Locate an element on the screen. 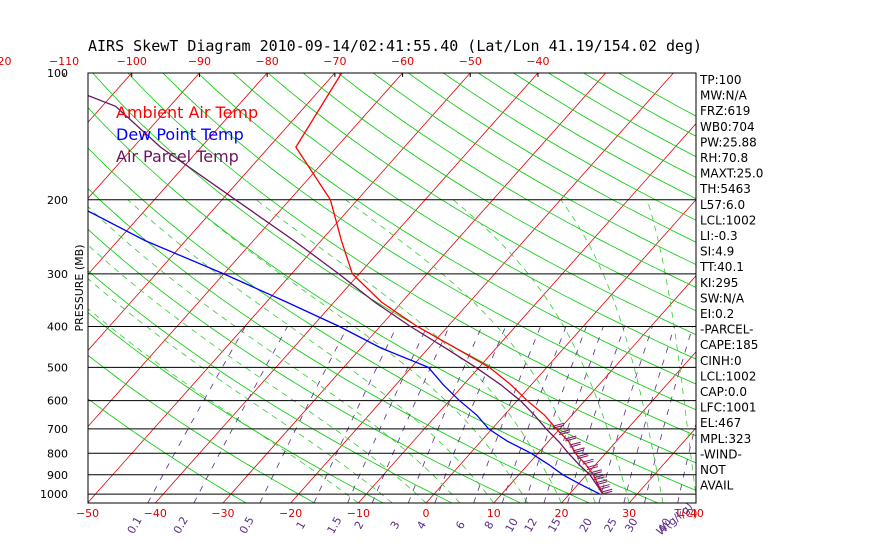 The height and width of the screenshot is (560, 870). pressure-tick-label: 500 is located at coordinates (57, 367).